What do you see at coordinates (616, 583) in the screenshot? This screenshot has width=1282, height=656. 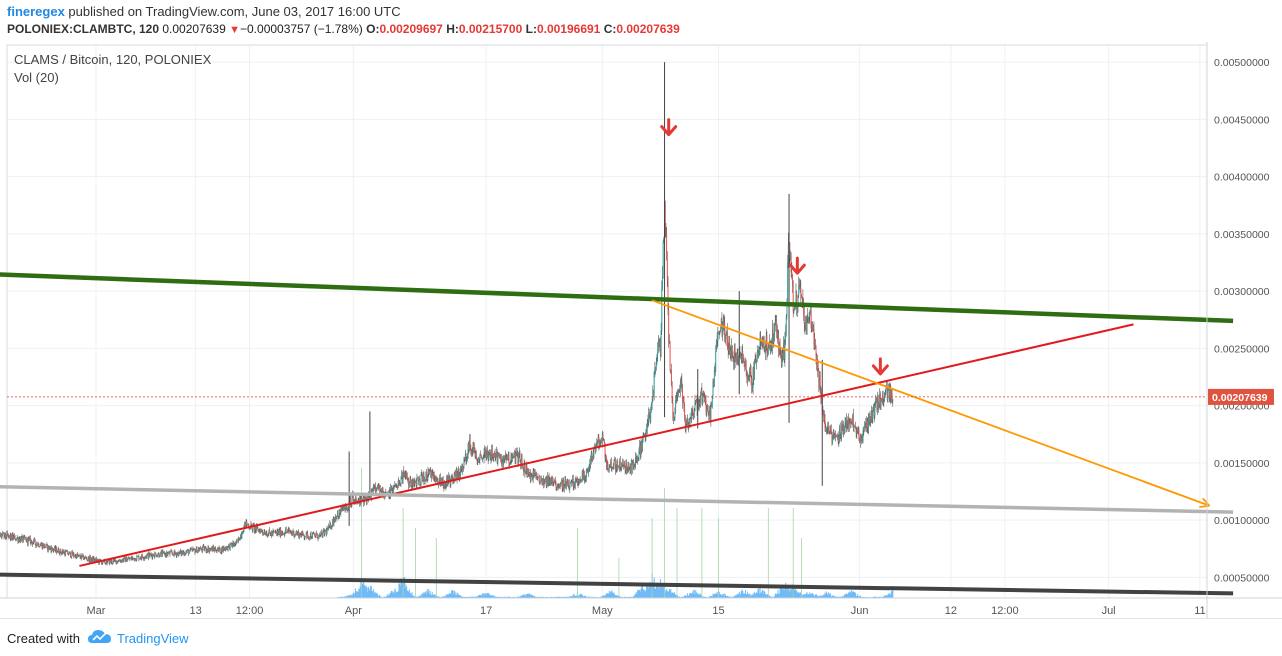 I see `trend-line` at bounding box center [616, 583].